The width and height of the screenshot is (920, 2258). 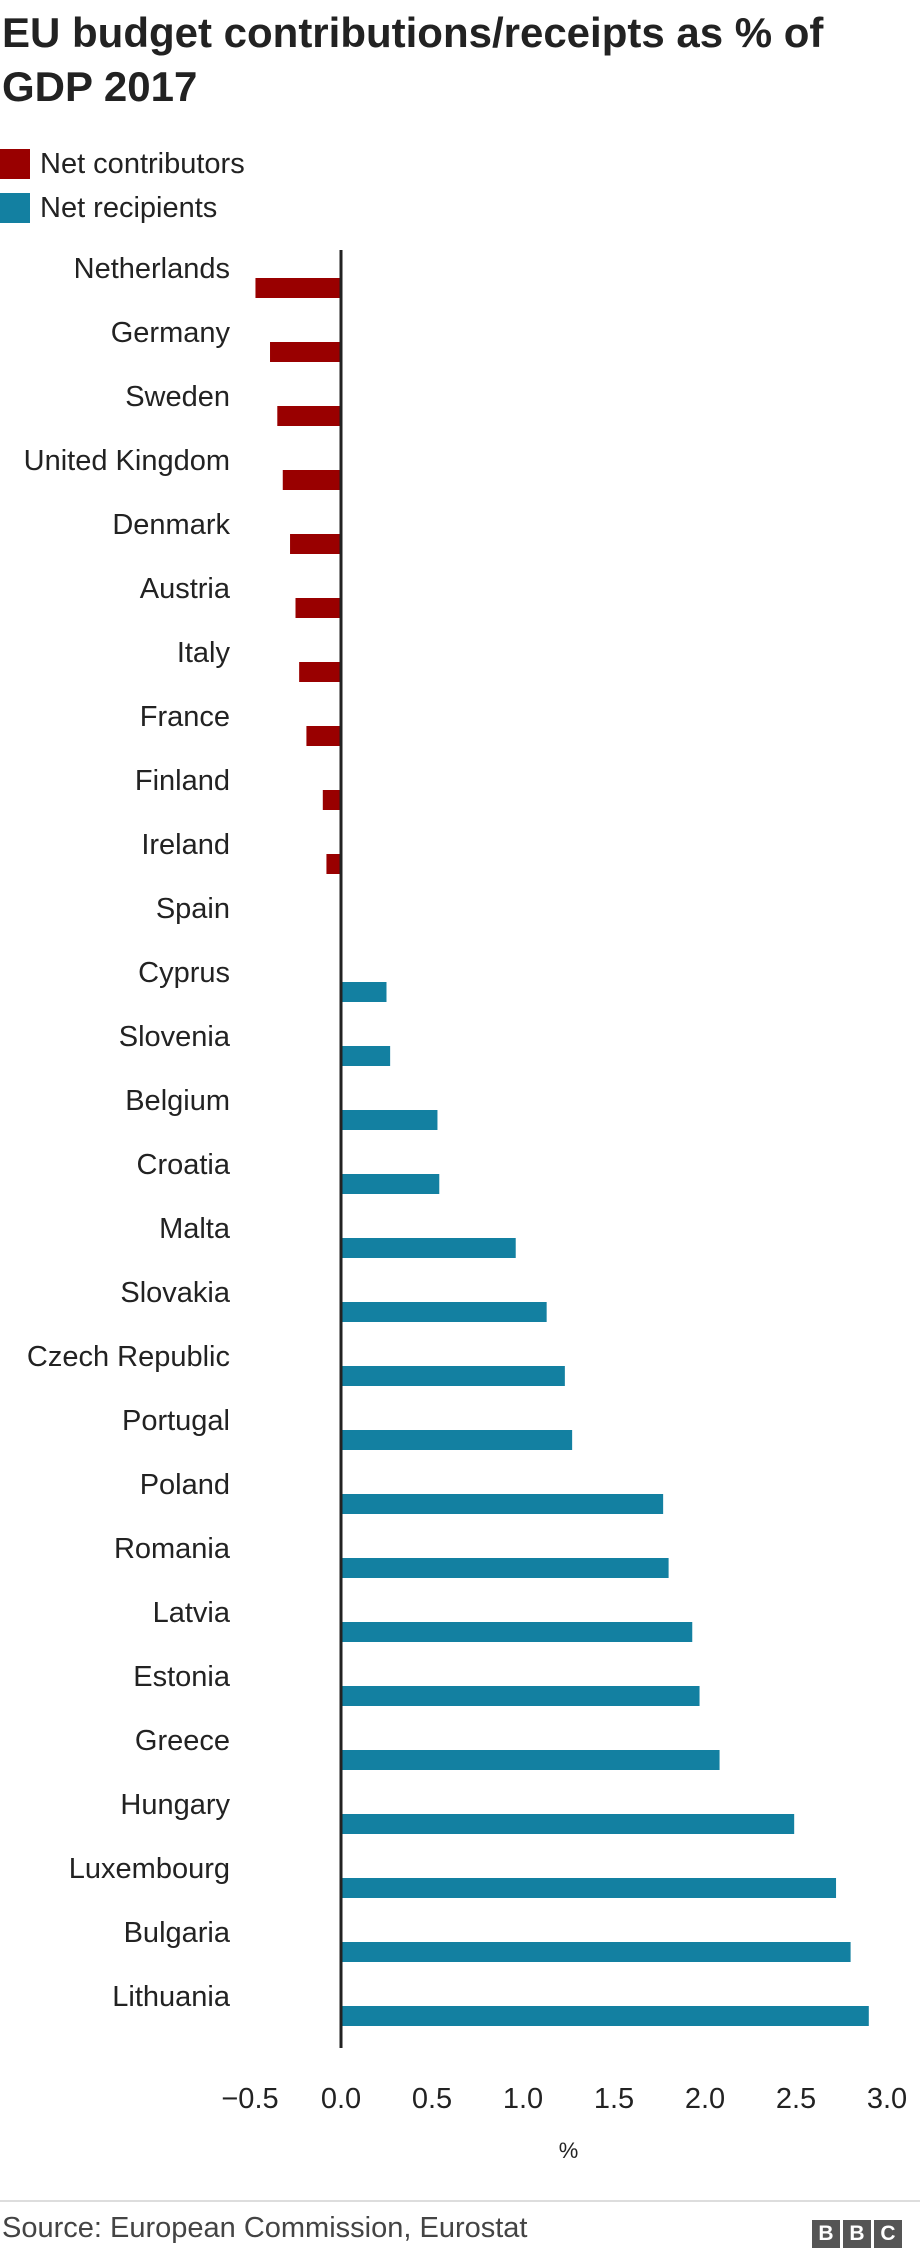 I want to click on x-tick-label: 1.0, so click(x=523, y=2099).